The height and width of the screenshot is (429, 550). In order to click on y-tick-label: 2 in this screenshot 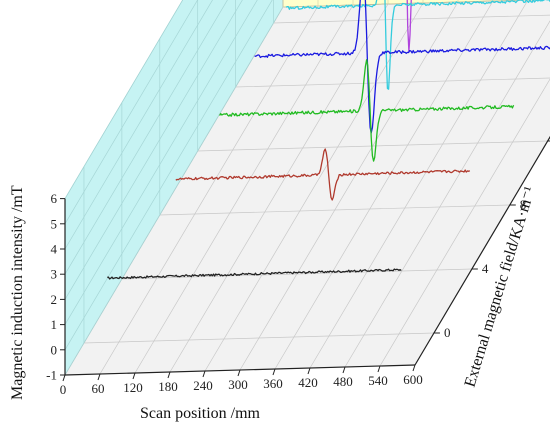, I will do `click(54, 299)`.